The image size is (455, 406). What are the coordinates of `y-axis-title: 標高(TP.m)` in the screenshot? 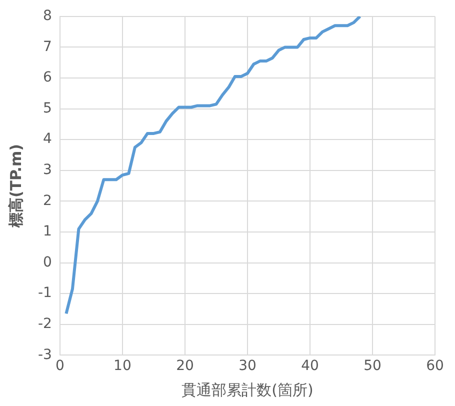 It's located at (15, 186).